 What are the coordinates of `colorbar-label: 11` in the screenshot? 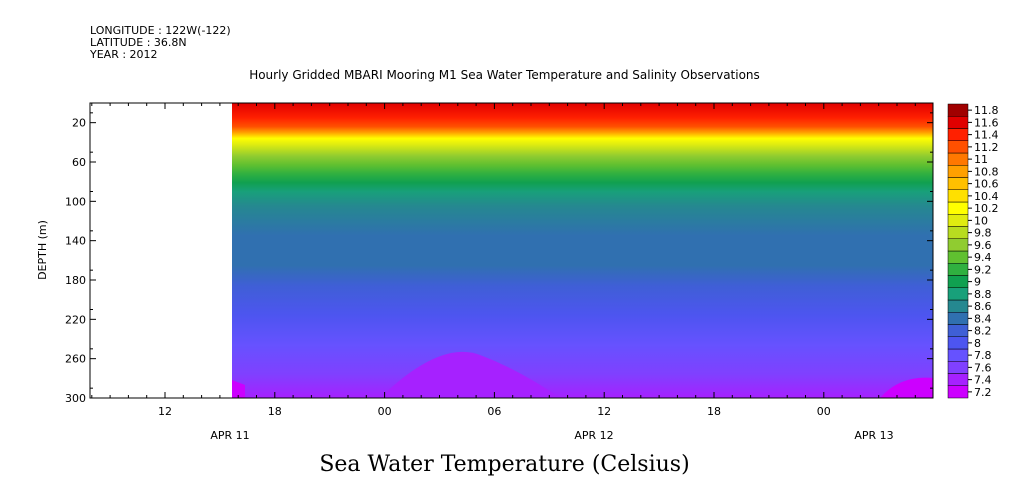 It's located at (981, 159).